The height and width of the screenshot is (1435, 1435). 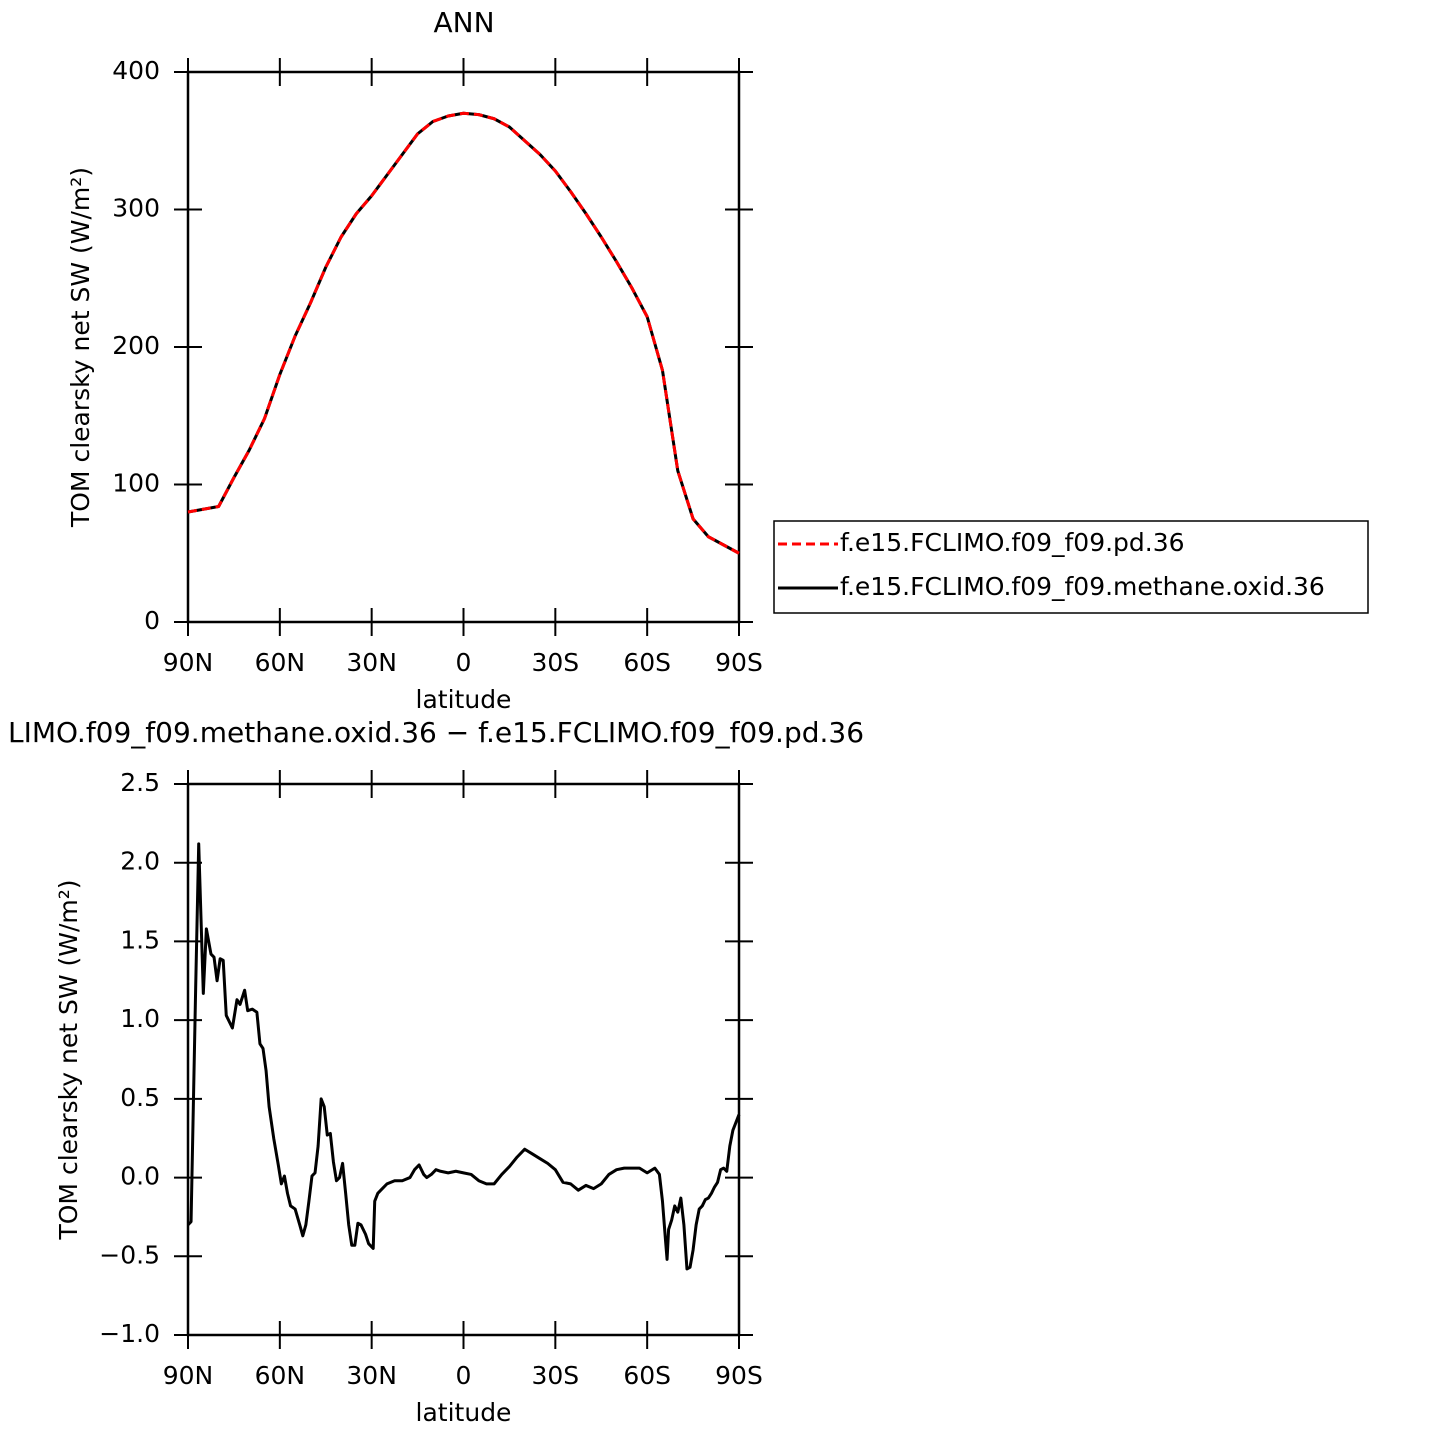 What do you see at coordinates (463, 1056) in the screenshot?
I see `data-line` at bounding box center [463, 1056].